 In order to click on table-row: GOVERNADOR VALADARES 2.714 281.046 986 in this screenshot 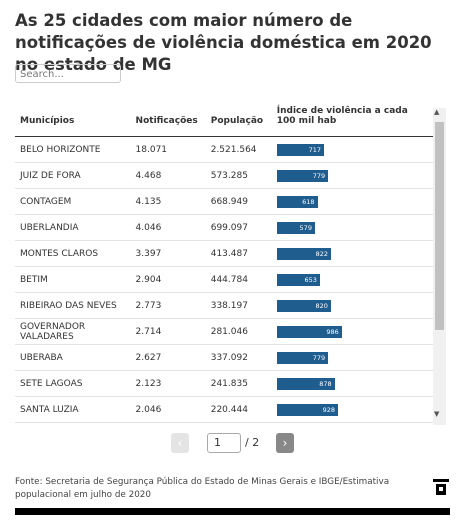, I will do `click(224, 331)`.